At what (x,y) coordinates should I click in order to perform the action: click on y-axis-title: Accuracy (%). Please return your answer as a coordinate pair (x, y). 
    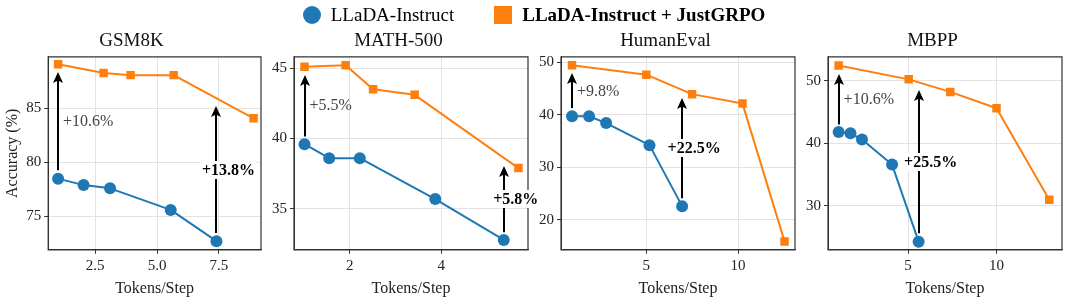
    Looking at the image, I should click on (11, 153).